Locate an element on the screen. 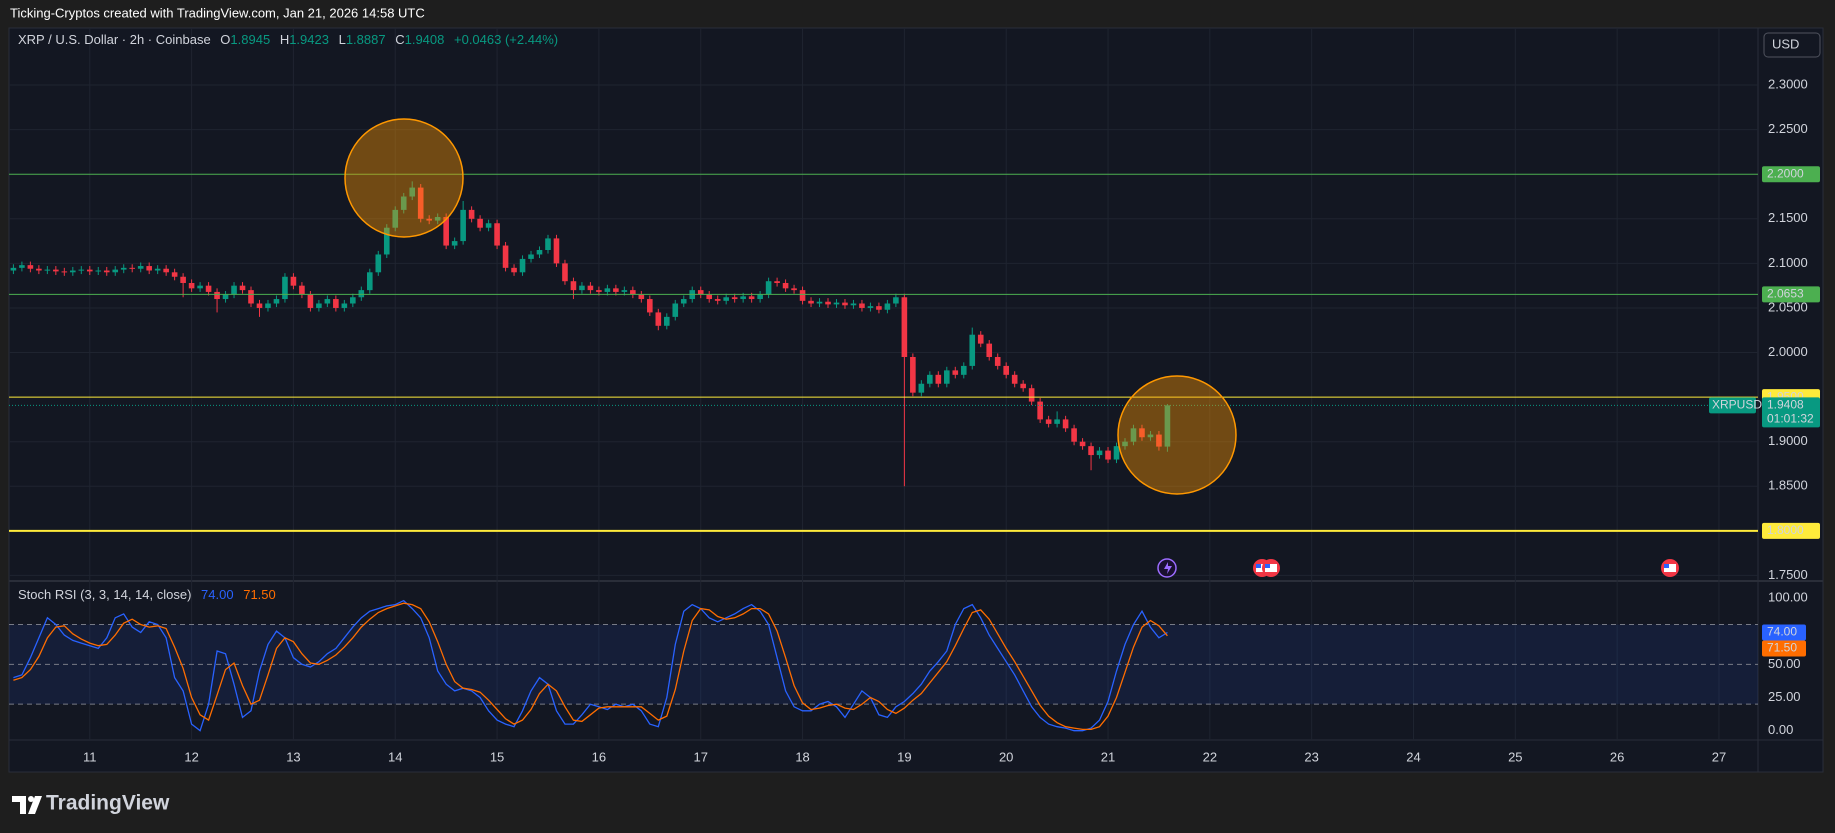 The height and width of the screenshot is (833, 1835). x-tick-label: 24 is located at coordinates (1413, 756).